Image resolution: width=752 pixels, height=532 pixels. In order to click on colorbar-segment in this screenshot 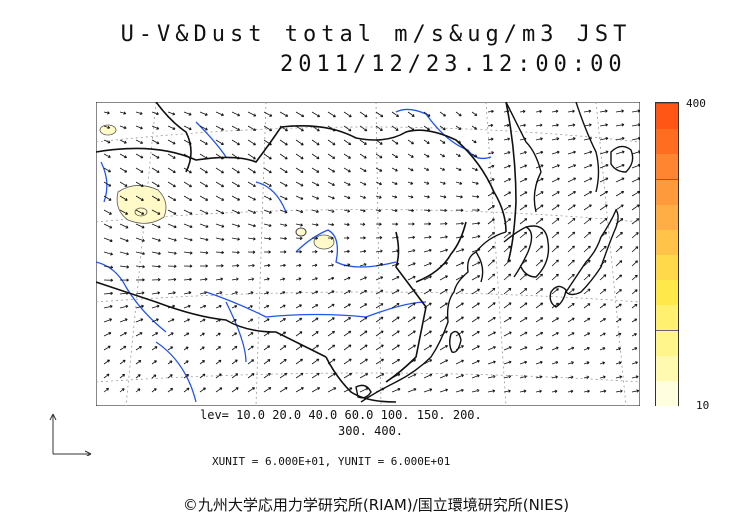, I will do `click(667, 116)`.